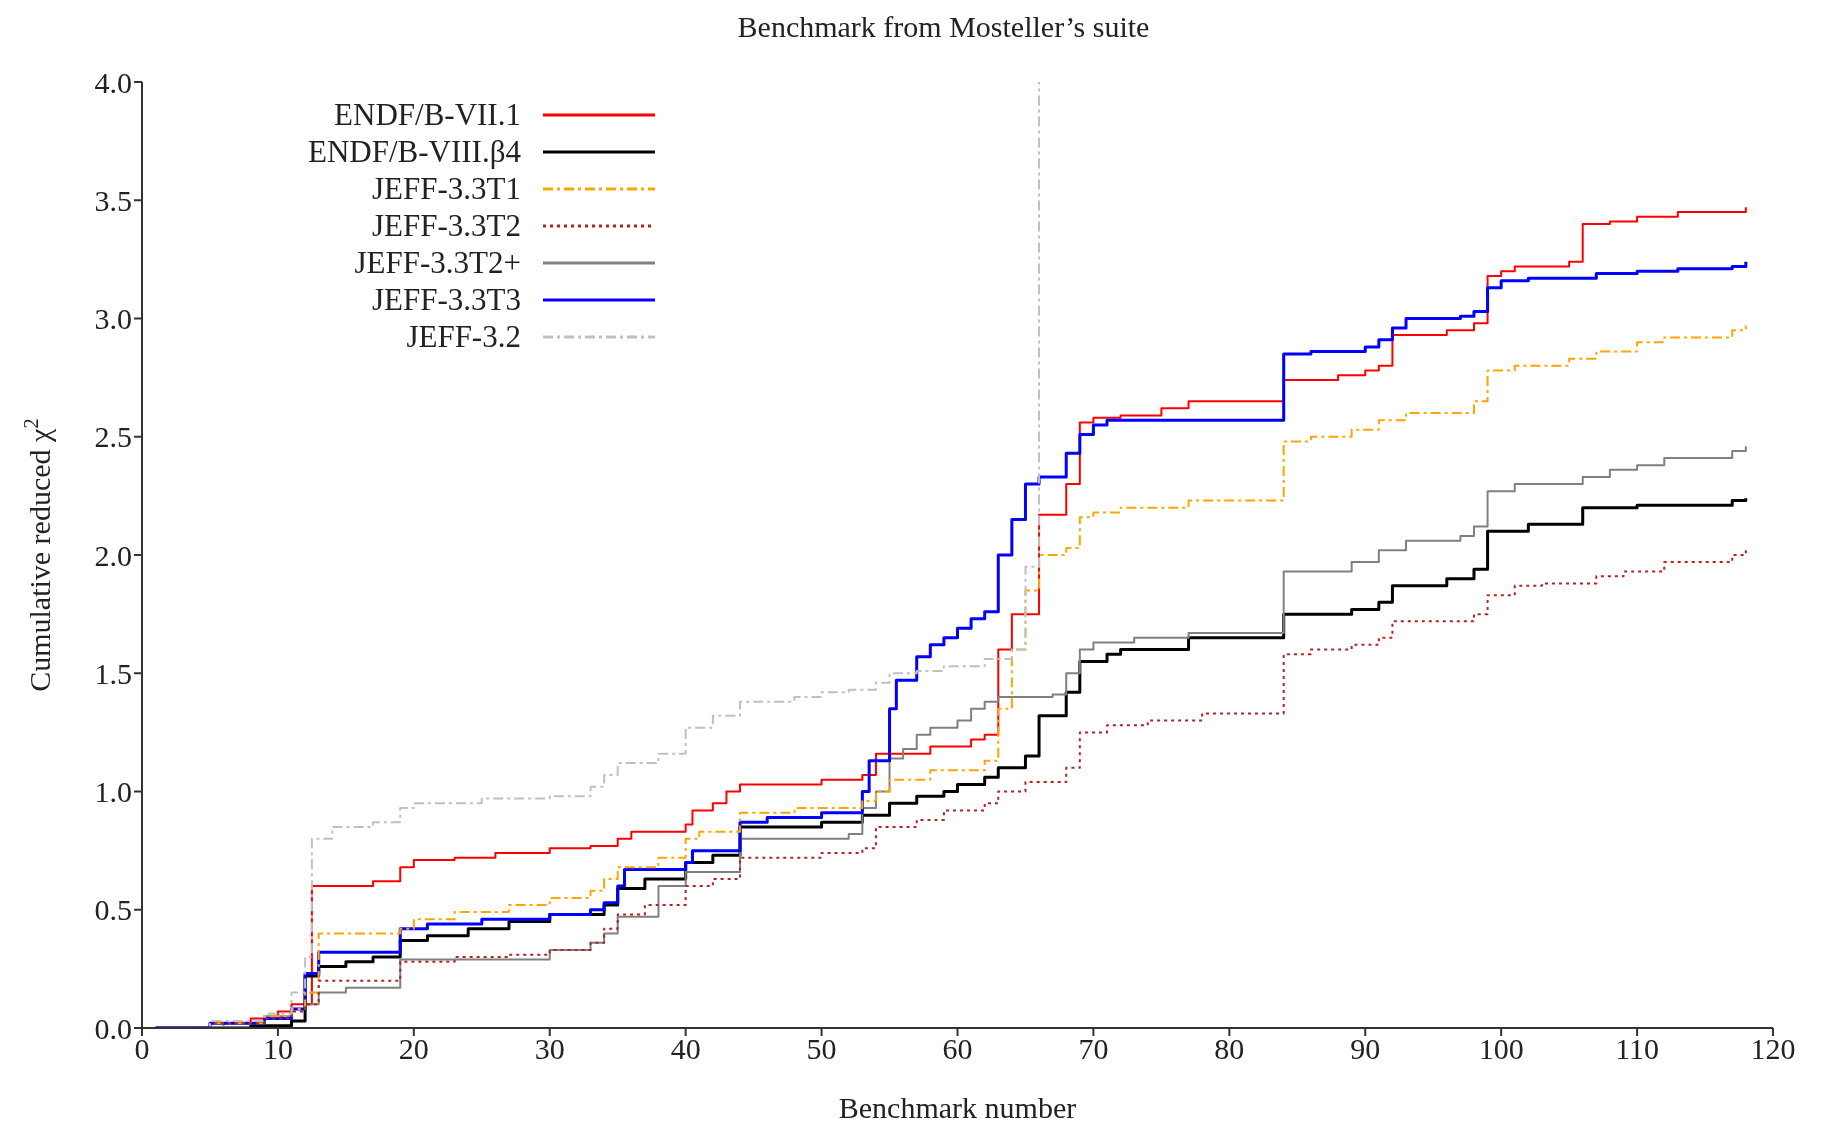 The height and width of the screenshot is (1134, 1827). I want to click on legend-label: ENDF/B-VIII.β4, so click(414, 151).